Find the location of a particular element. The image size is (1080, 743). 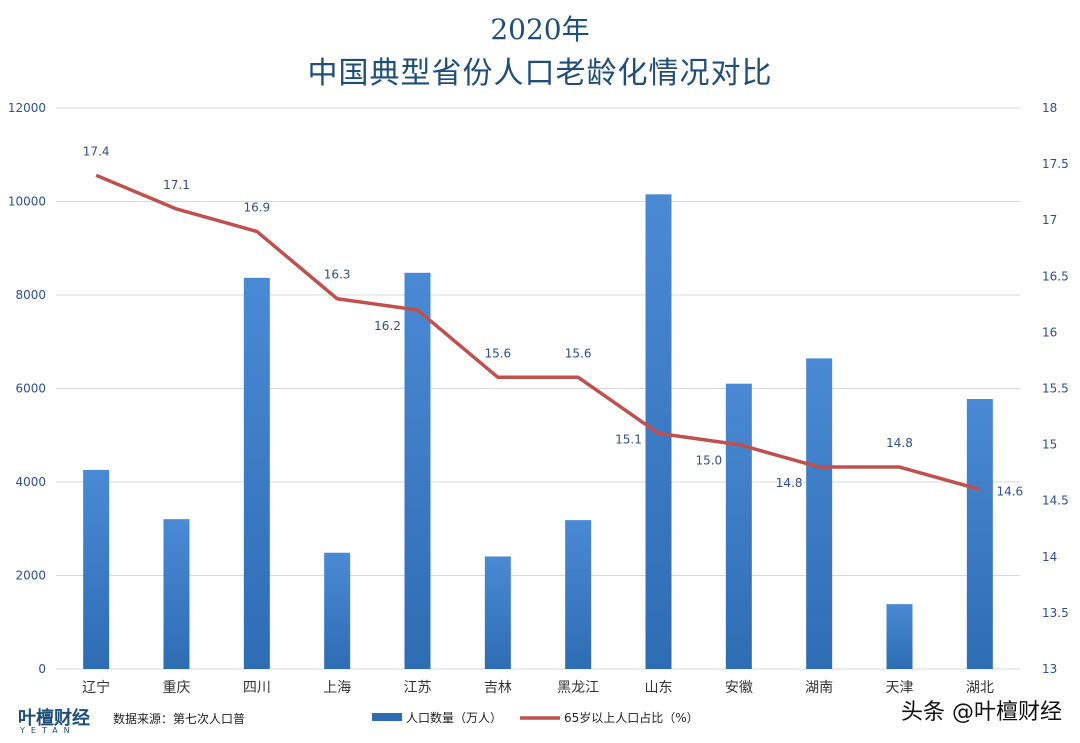

y-right-tick-label: 17.5 is located at coordinates (1055, 164).